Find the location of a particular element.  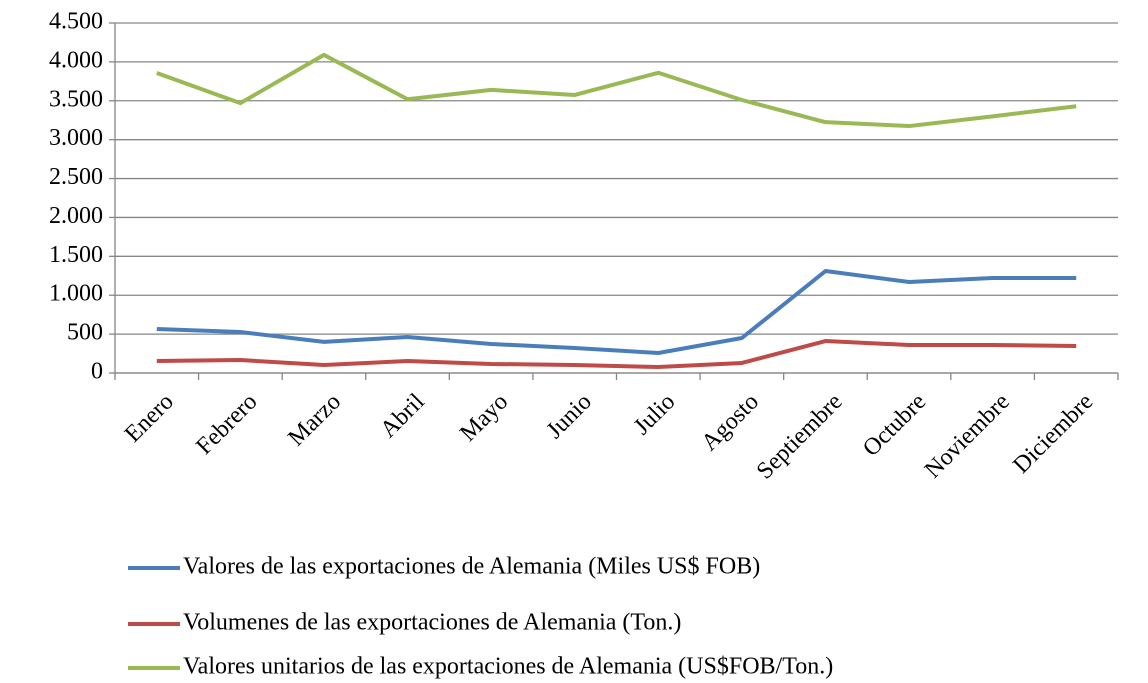

x-tick-label: Febrero is located at coordinates (226, 424).